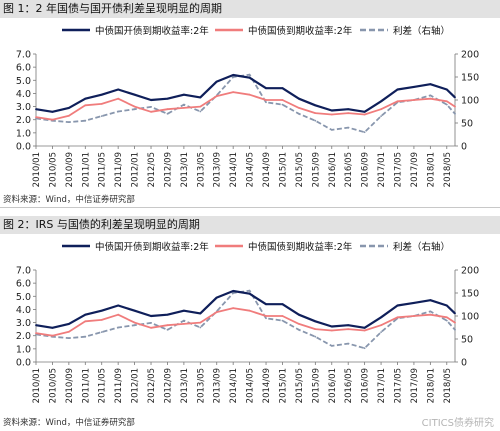 The width and height of the screenshot is (500, 431). Describe the element at coordinates (37, 169) in the screenshot. I see `x-tick-label: 2010/01` at that location.